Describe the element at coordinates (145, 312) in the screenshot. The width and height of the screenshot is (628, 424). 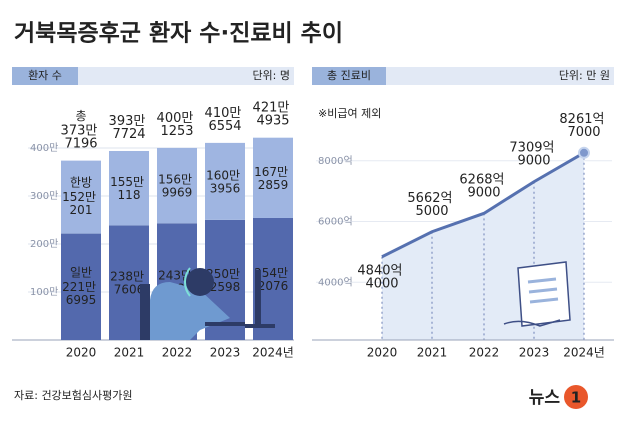
I see `chair` at that location.